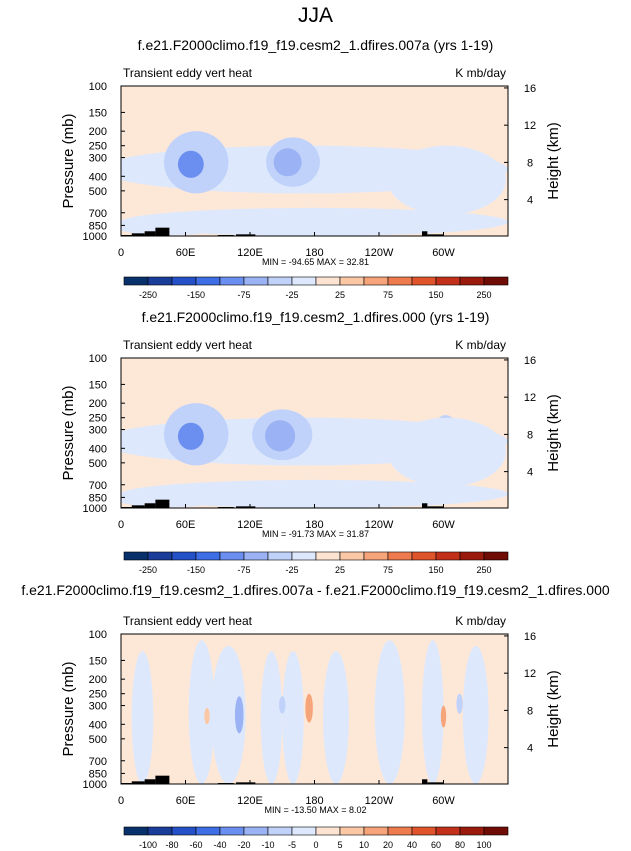 This screenshot has height=851, width=631. Describe the element at coordinates (480, 73) in the screenshot. I see `panel-units-label: K mb/day` at that location.